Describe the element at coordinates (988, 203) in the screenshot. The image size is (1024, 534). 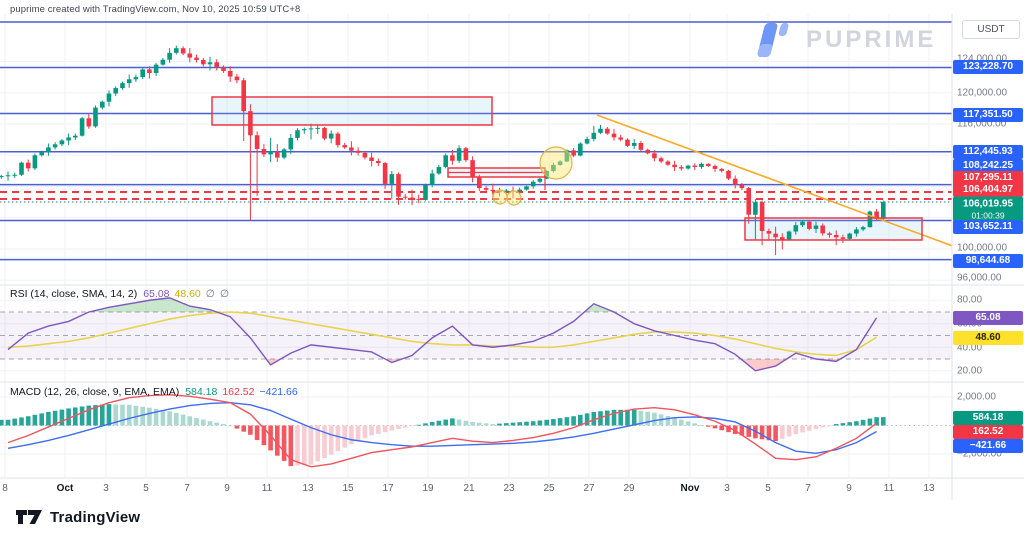
I see `last-price-value: 106,019.95` at that location.